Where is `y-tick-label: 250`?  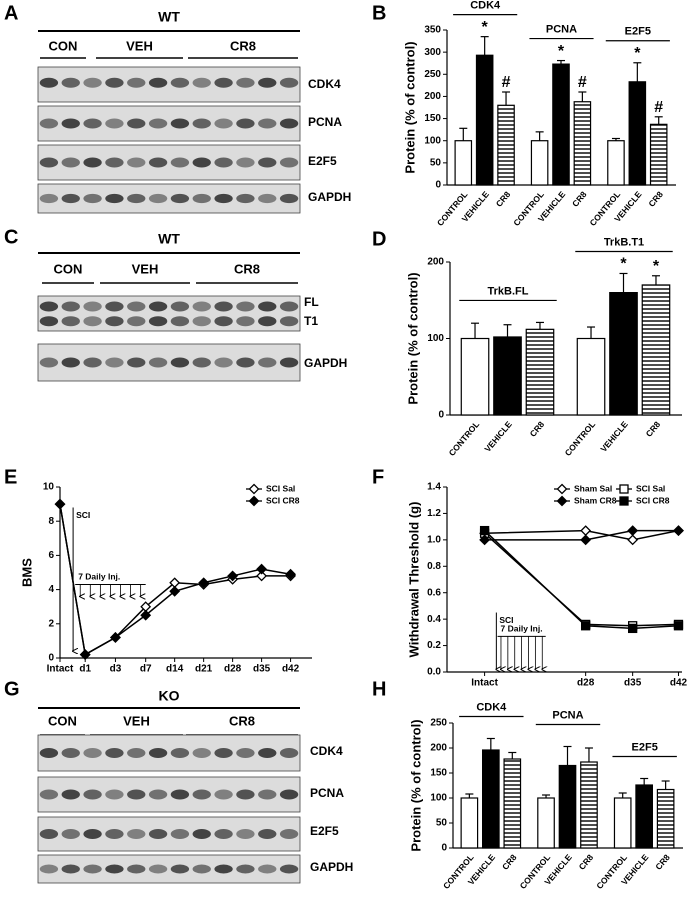 y-tick-label: 250 is located at coordinates (432, 74).